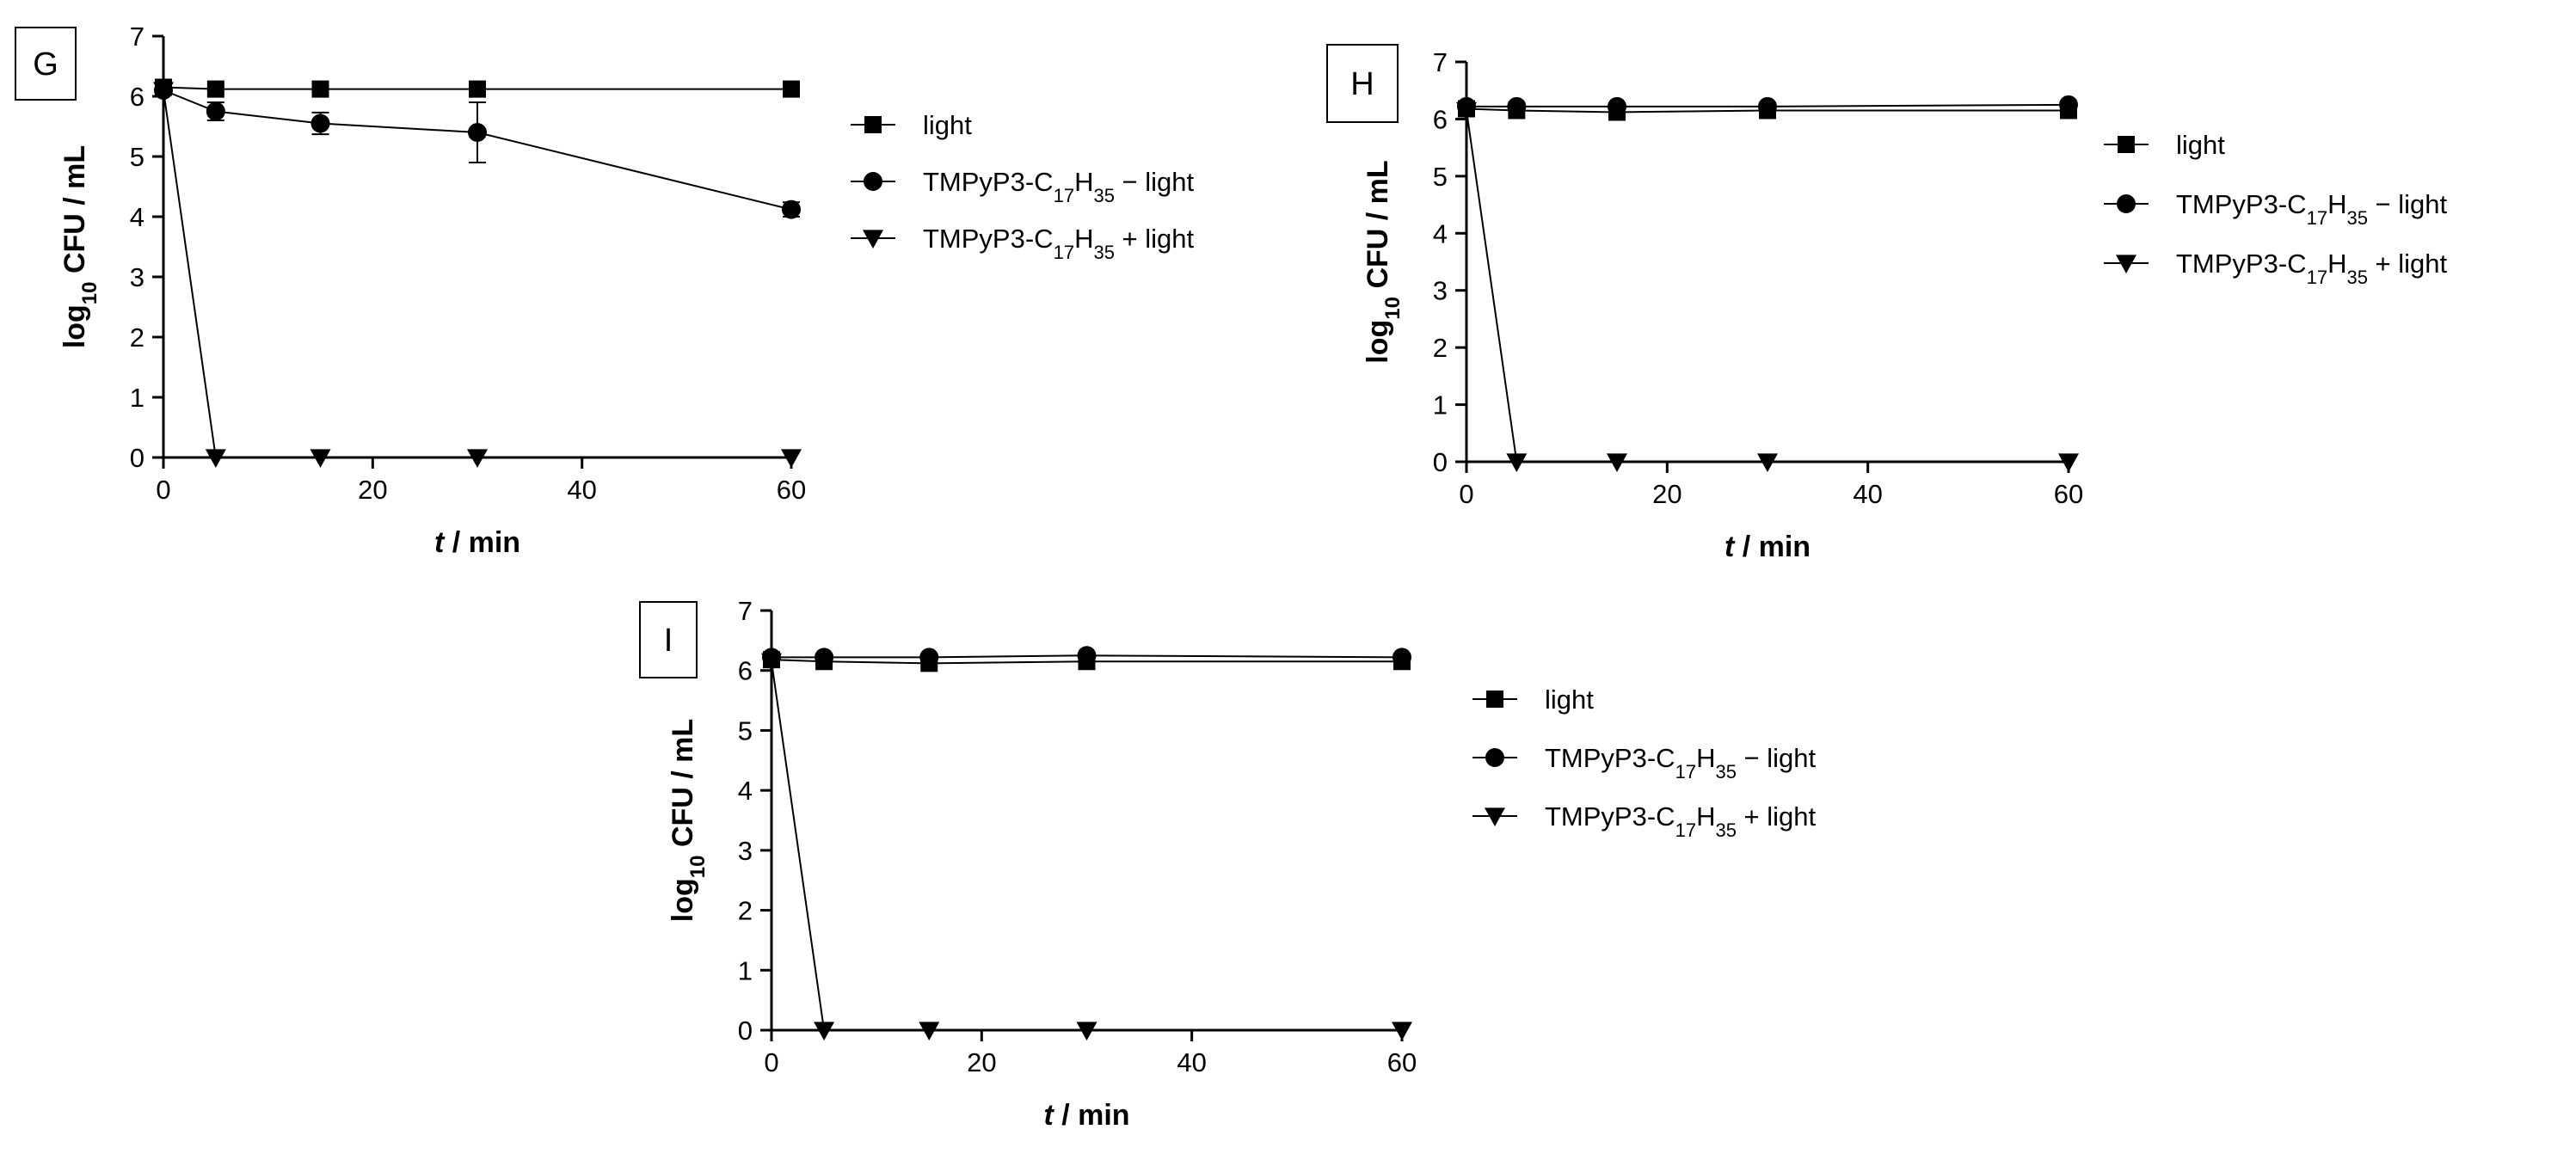  I want to click on x-tick-label: 0, so click(1466, 494).